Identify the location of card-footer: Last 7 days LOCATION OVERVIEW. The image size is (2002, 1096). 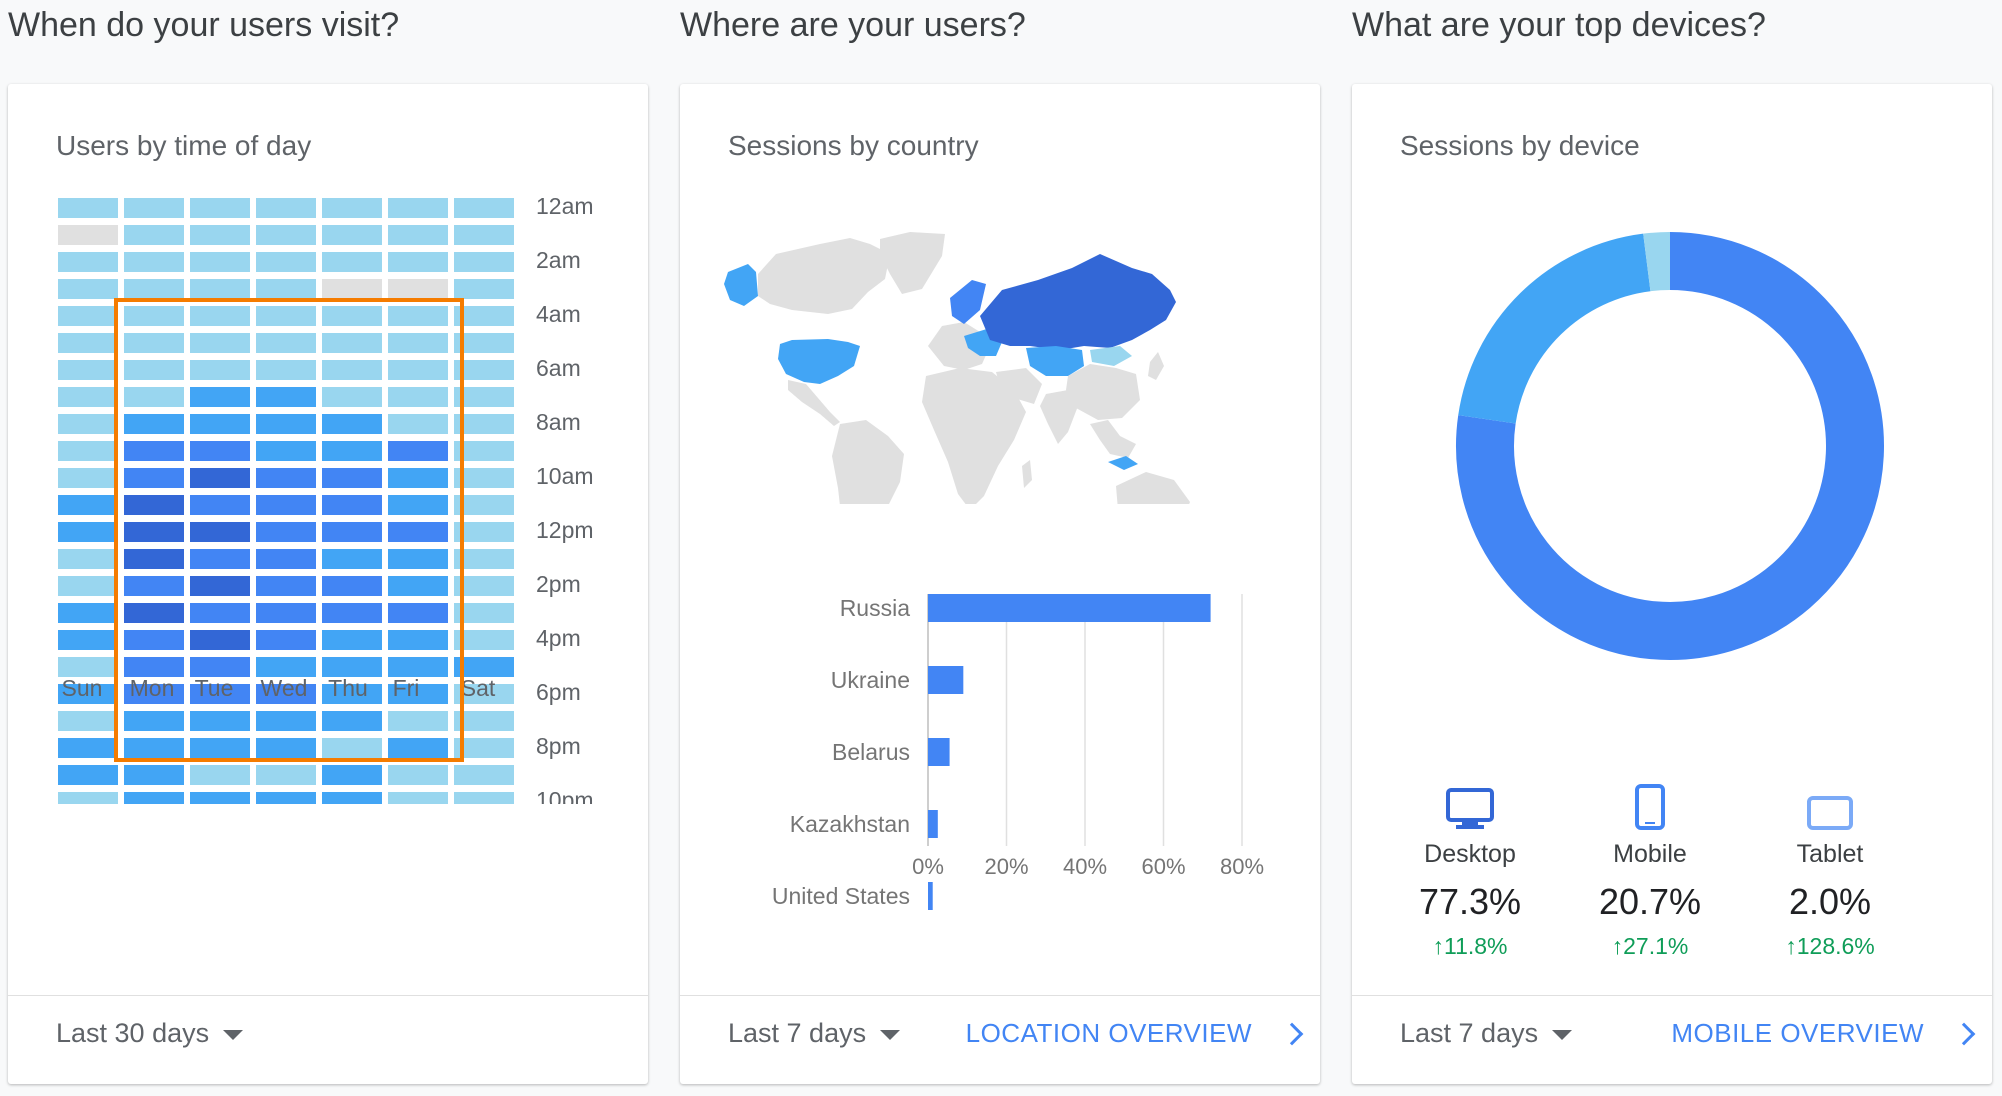
(1000, 1039).